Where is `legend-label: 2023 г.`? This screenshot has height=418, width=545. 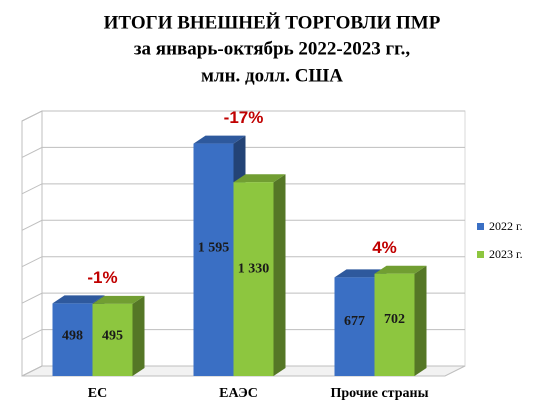
legend-label: 2023 г. is located at coordinates (506, 254).